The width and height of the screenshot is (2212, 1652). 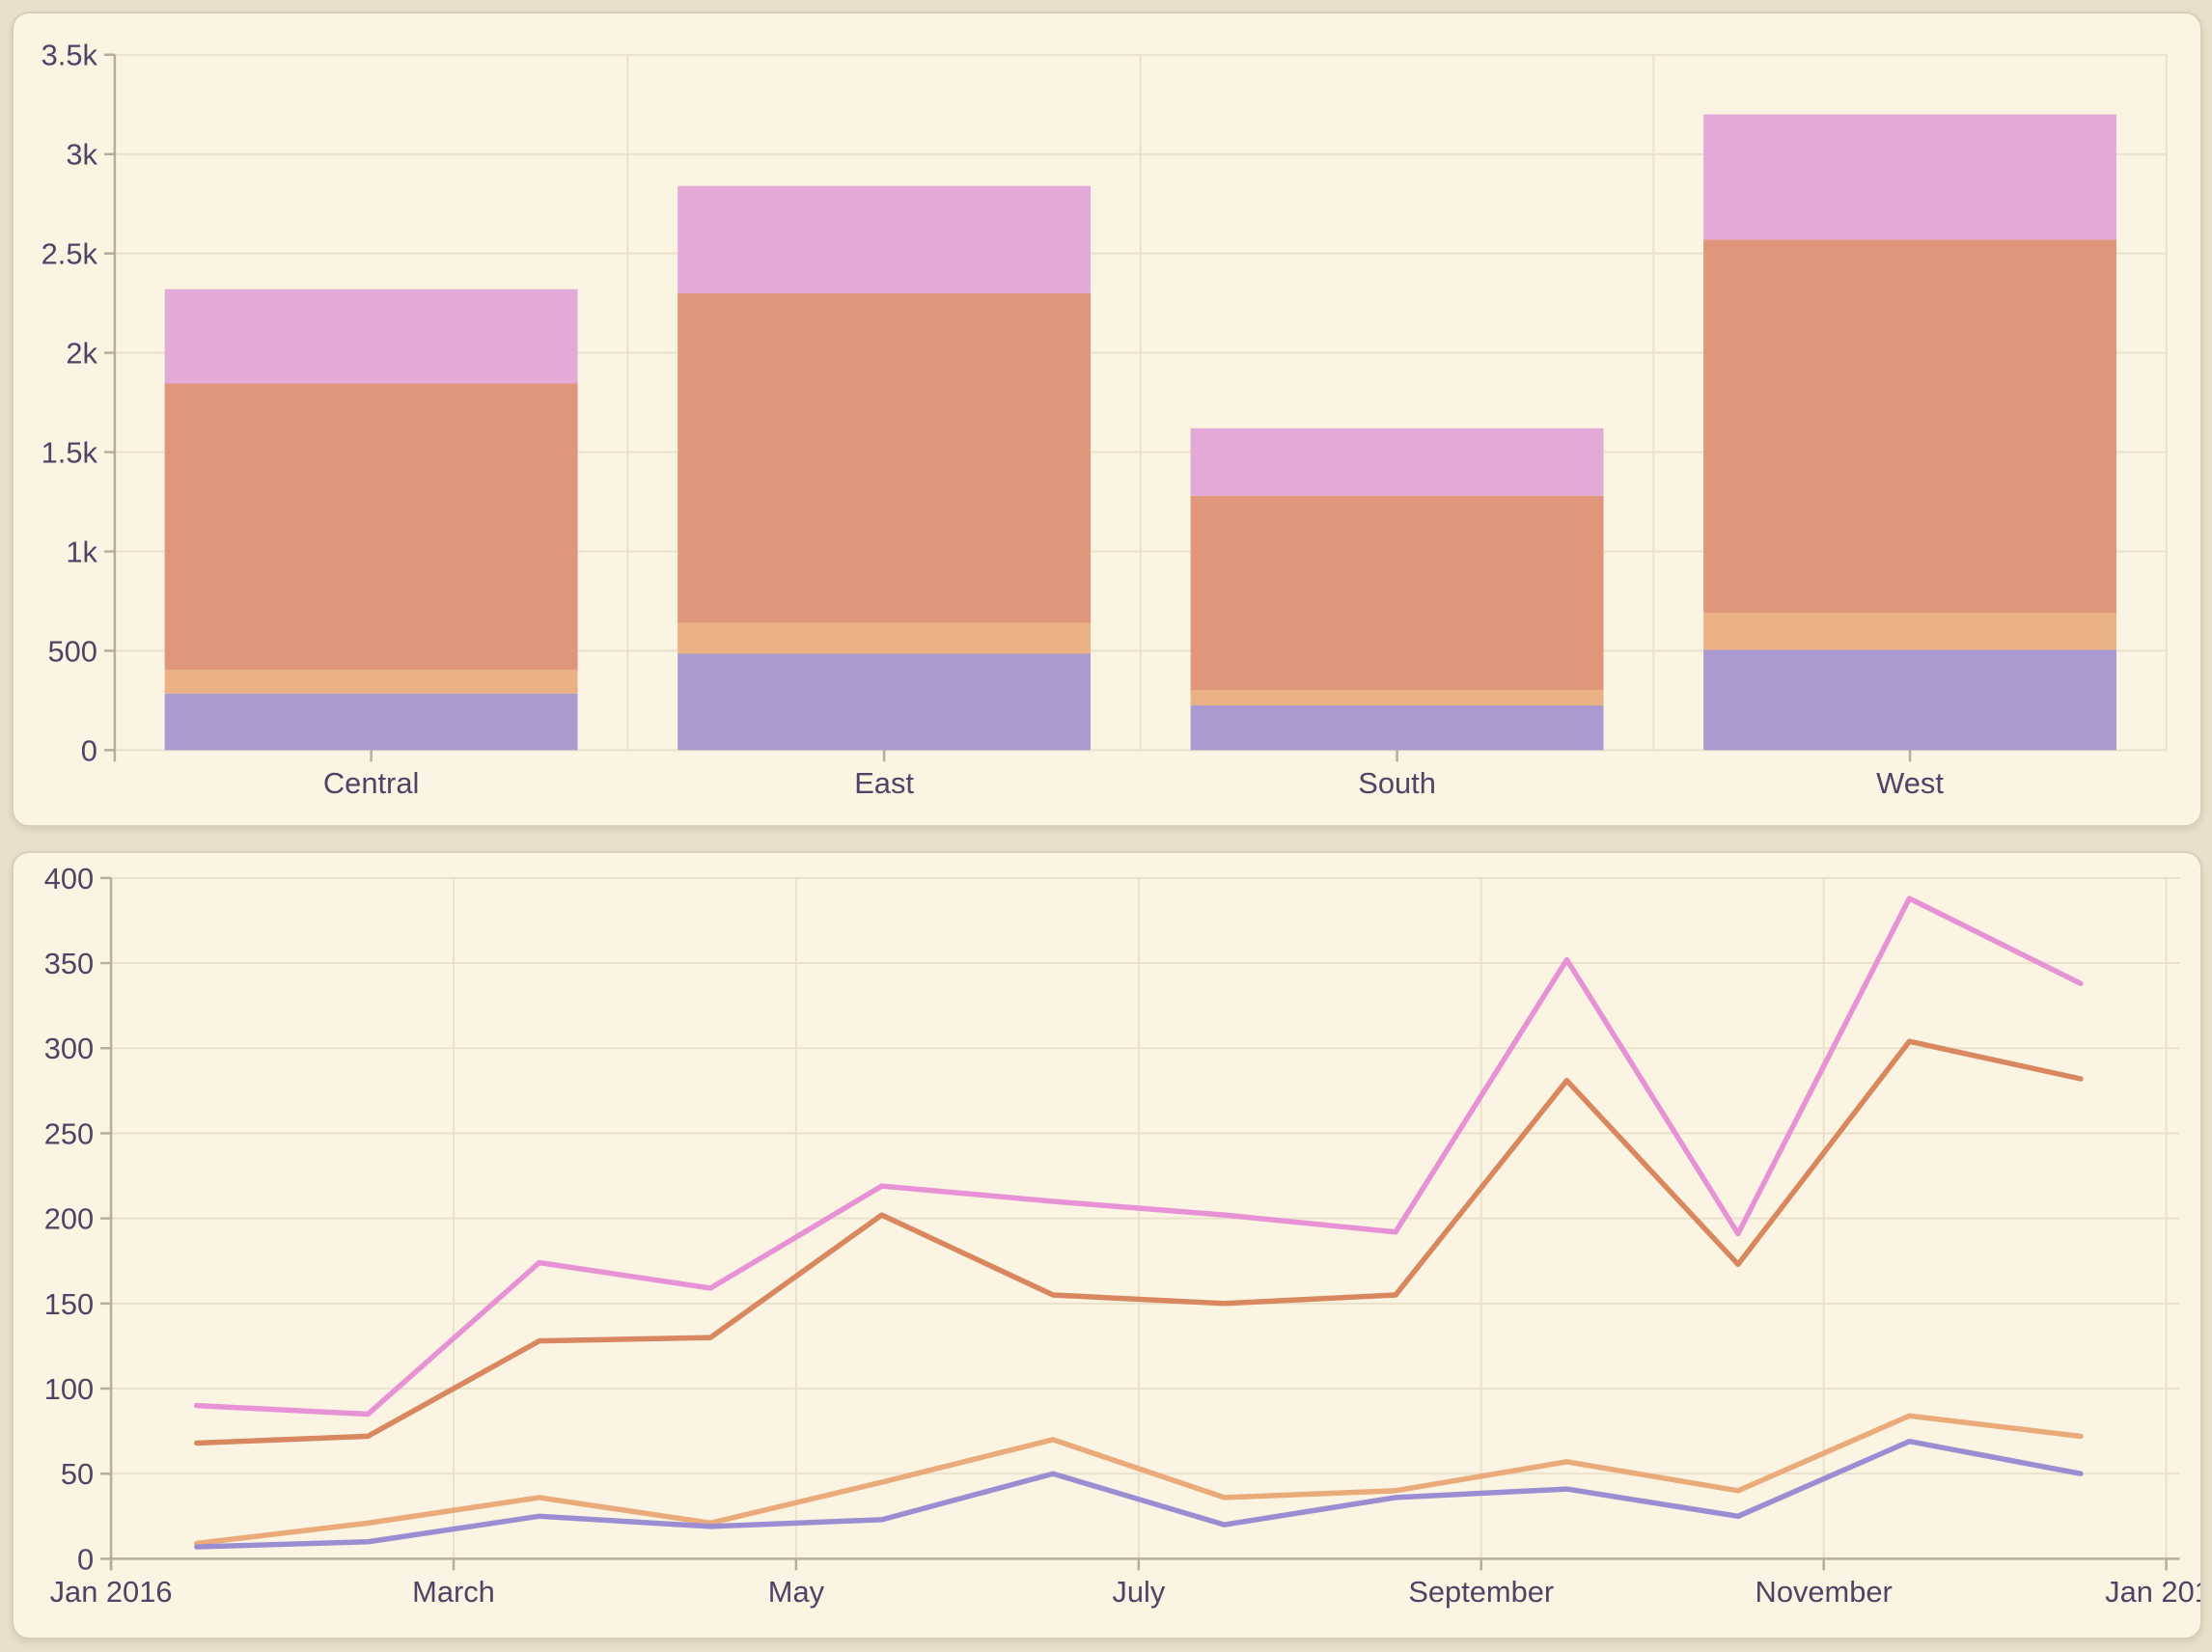 I want to click on y-tick-label: 2.5k, so click(x=69, y=254).